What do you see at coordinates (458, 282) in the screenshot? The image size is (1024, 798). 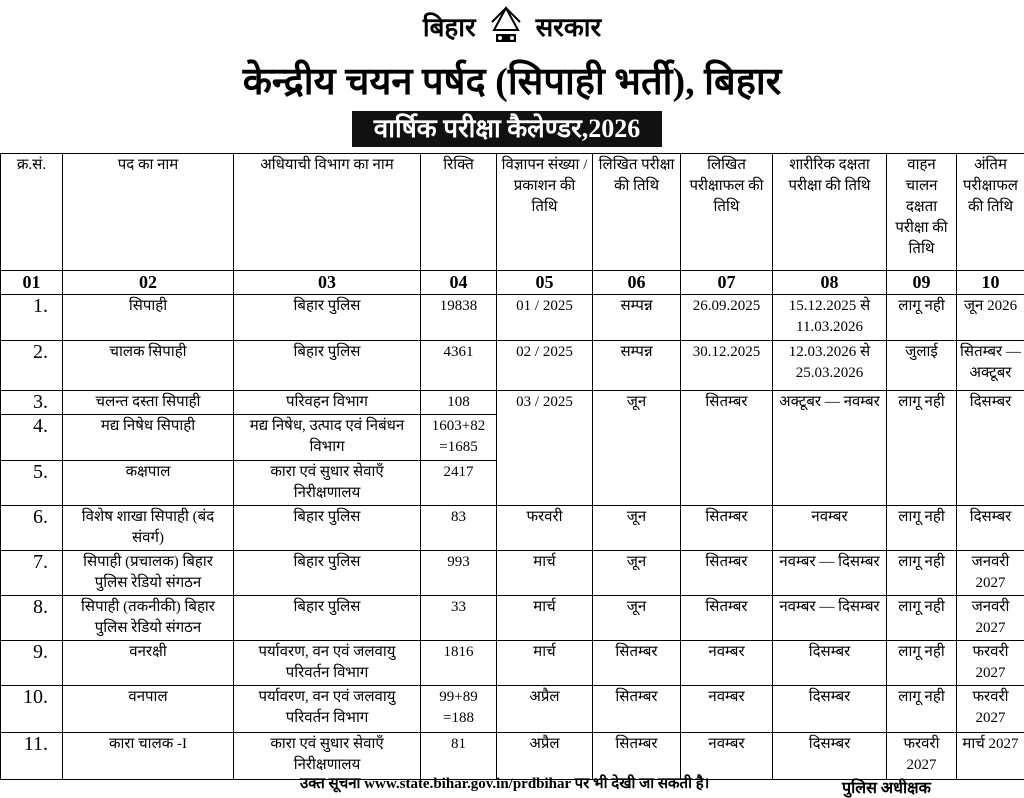 I see `column-number: 04` at bounding box center [458, 282].